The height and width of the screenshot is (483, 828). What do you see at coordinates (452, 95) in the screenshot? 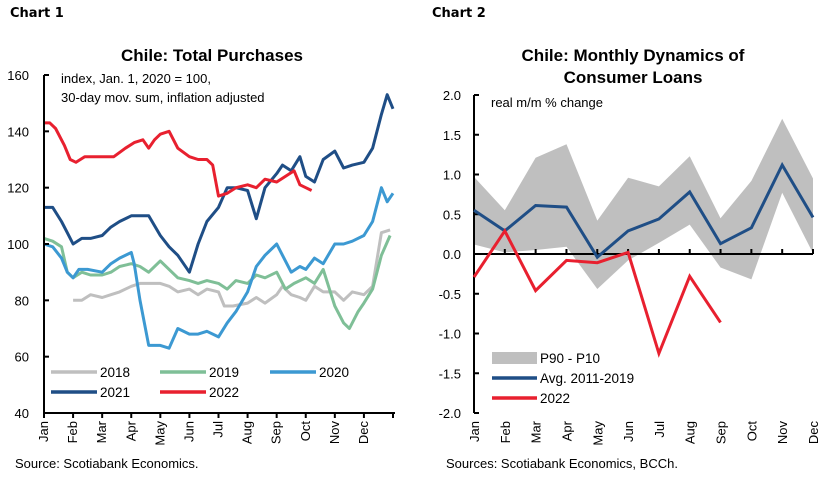
I see `y-tick-label: 2.0` at bounding box center [452, 95].